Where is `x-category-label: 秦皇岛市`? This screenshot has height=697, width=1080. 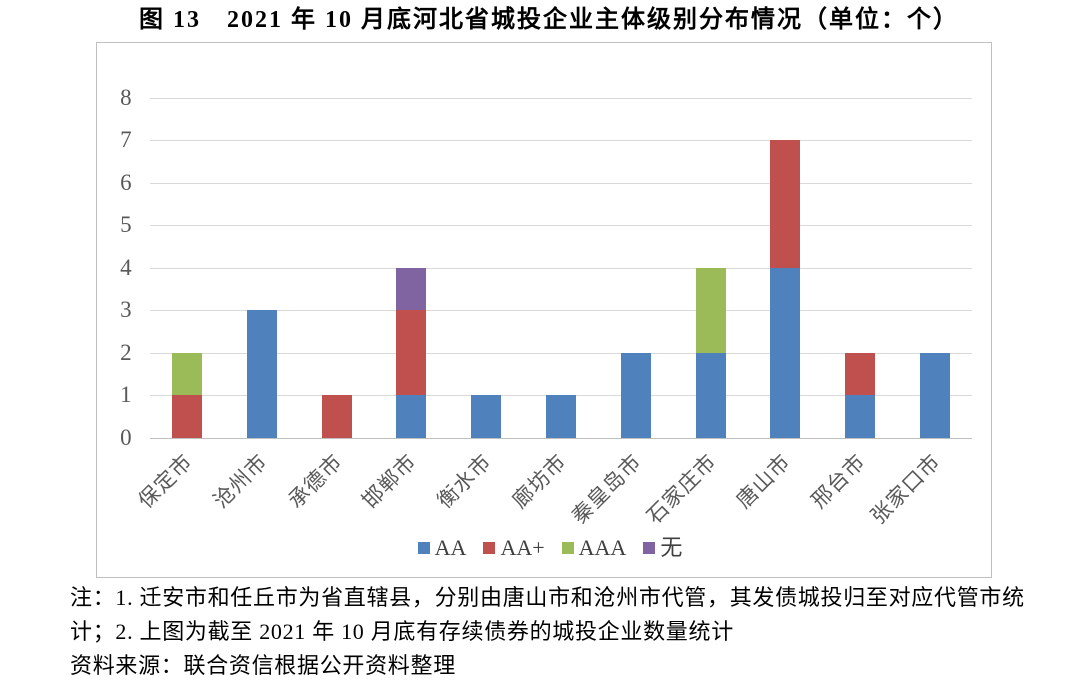
x-category-label: 秦皇岛市 is located at coordinates (606, 488).